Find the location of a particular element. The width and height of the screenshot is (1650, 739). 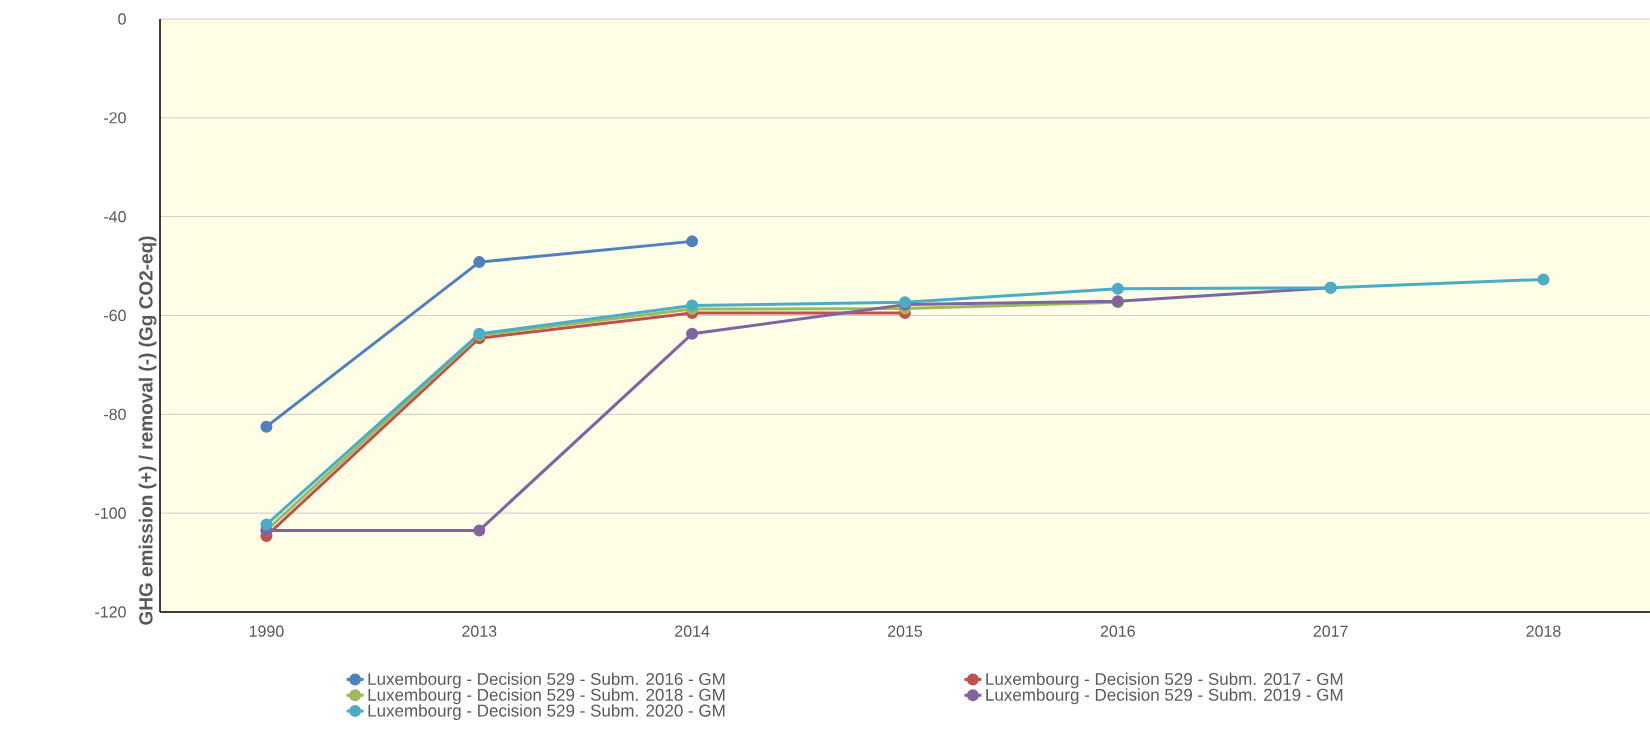

y-tick-label: -60 is located at coordinates (115, 315).